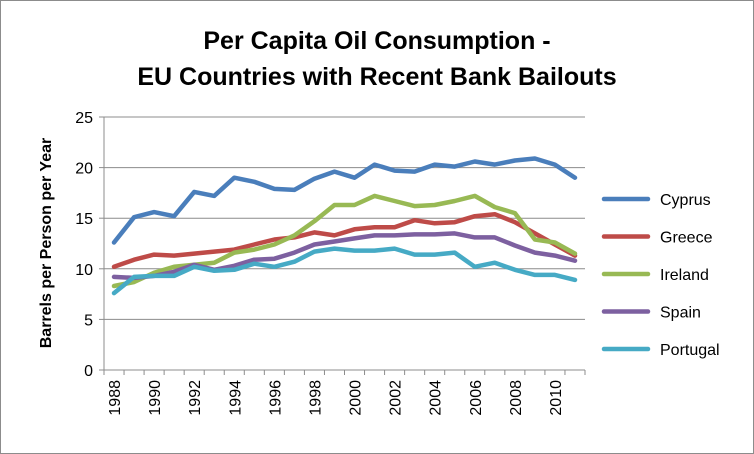 The width and height of the screenshot is (754, 454). I want to click on legend-label-greece: Greece, so click(686, 238).